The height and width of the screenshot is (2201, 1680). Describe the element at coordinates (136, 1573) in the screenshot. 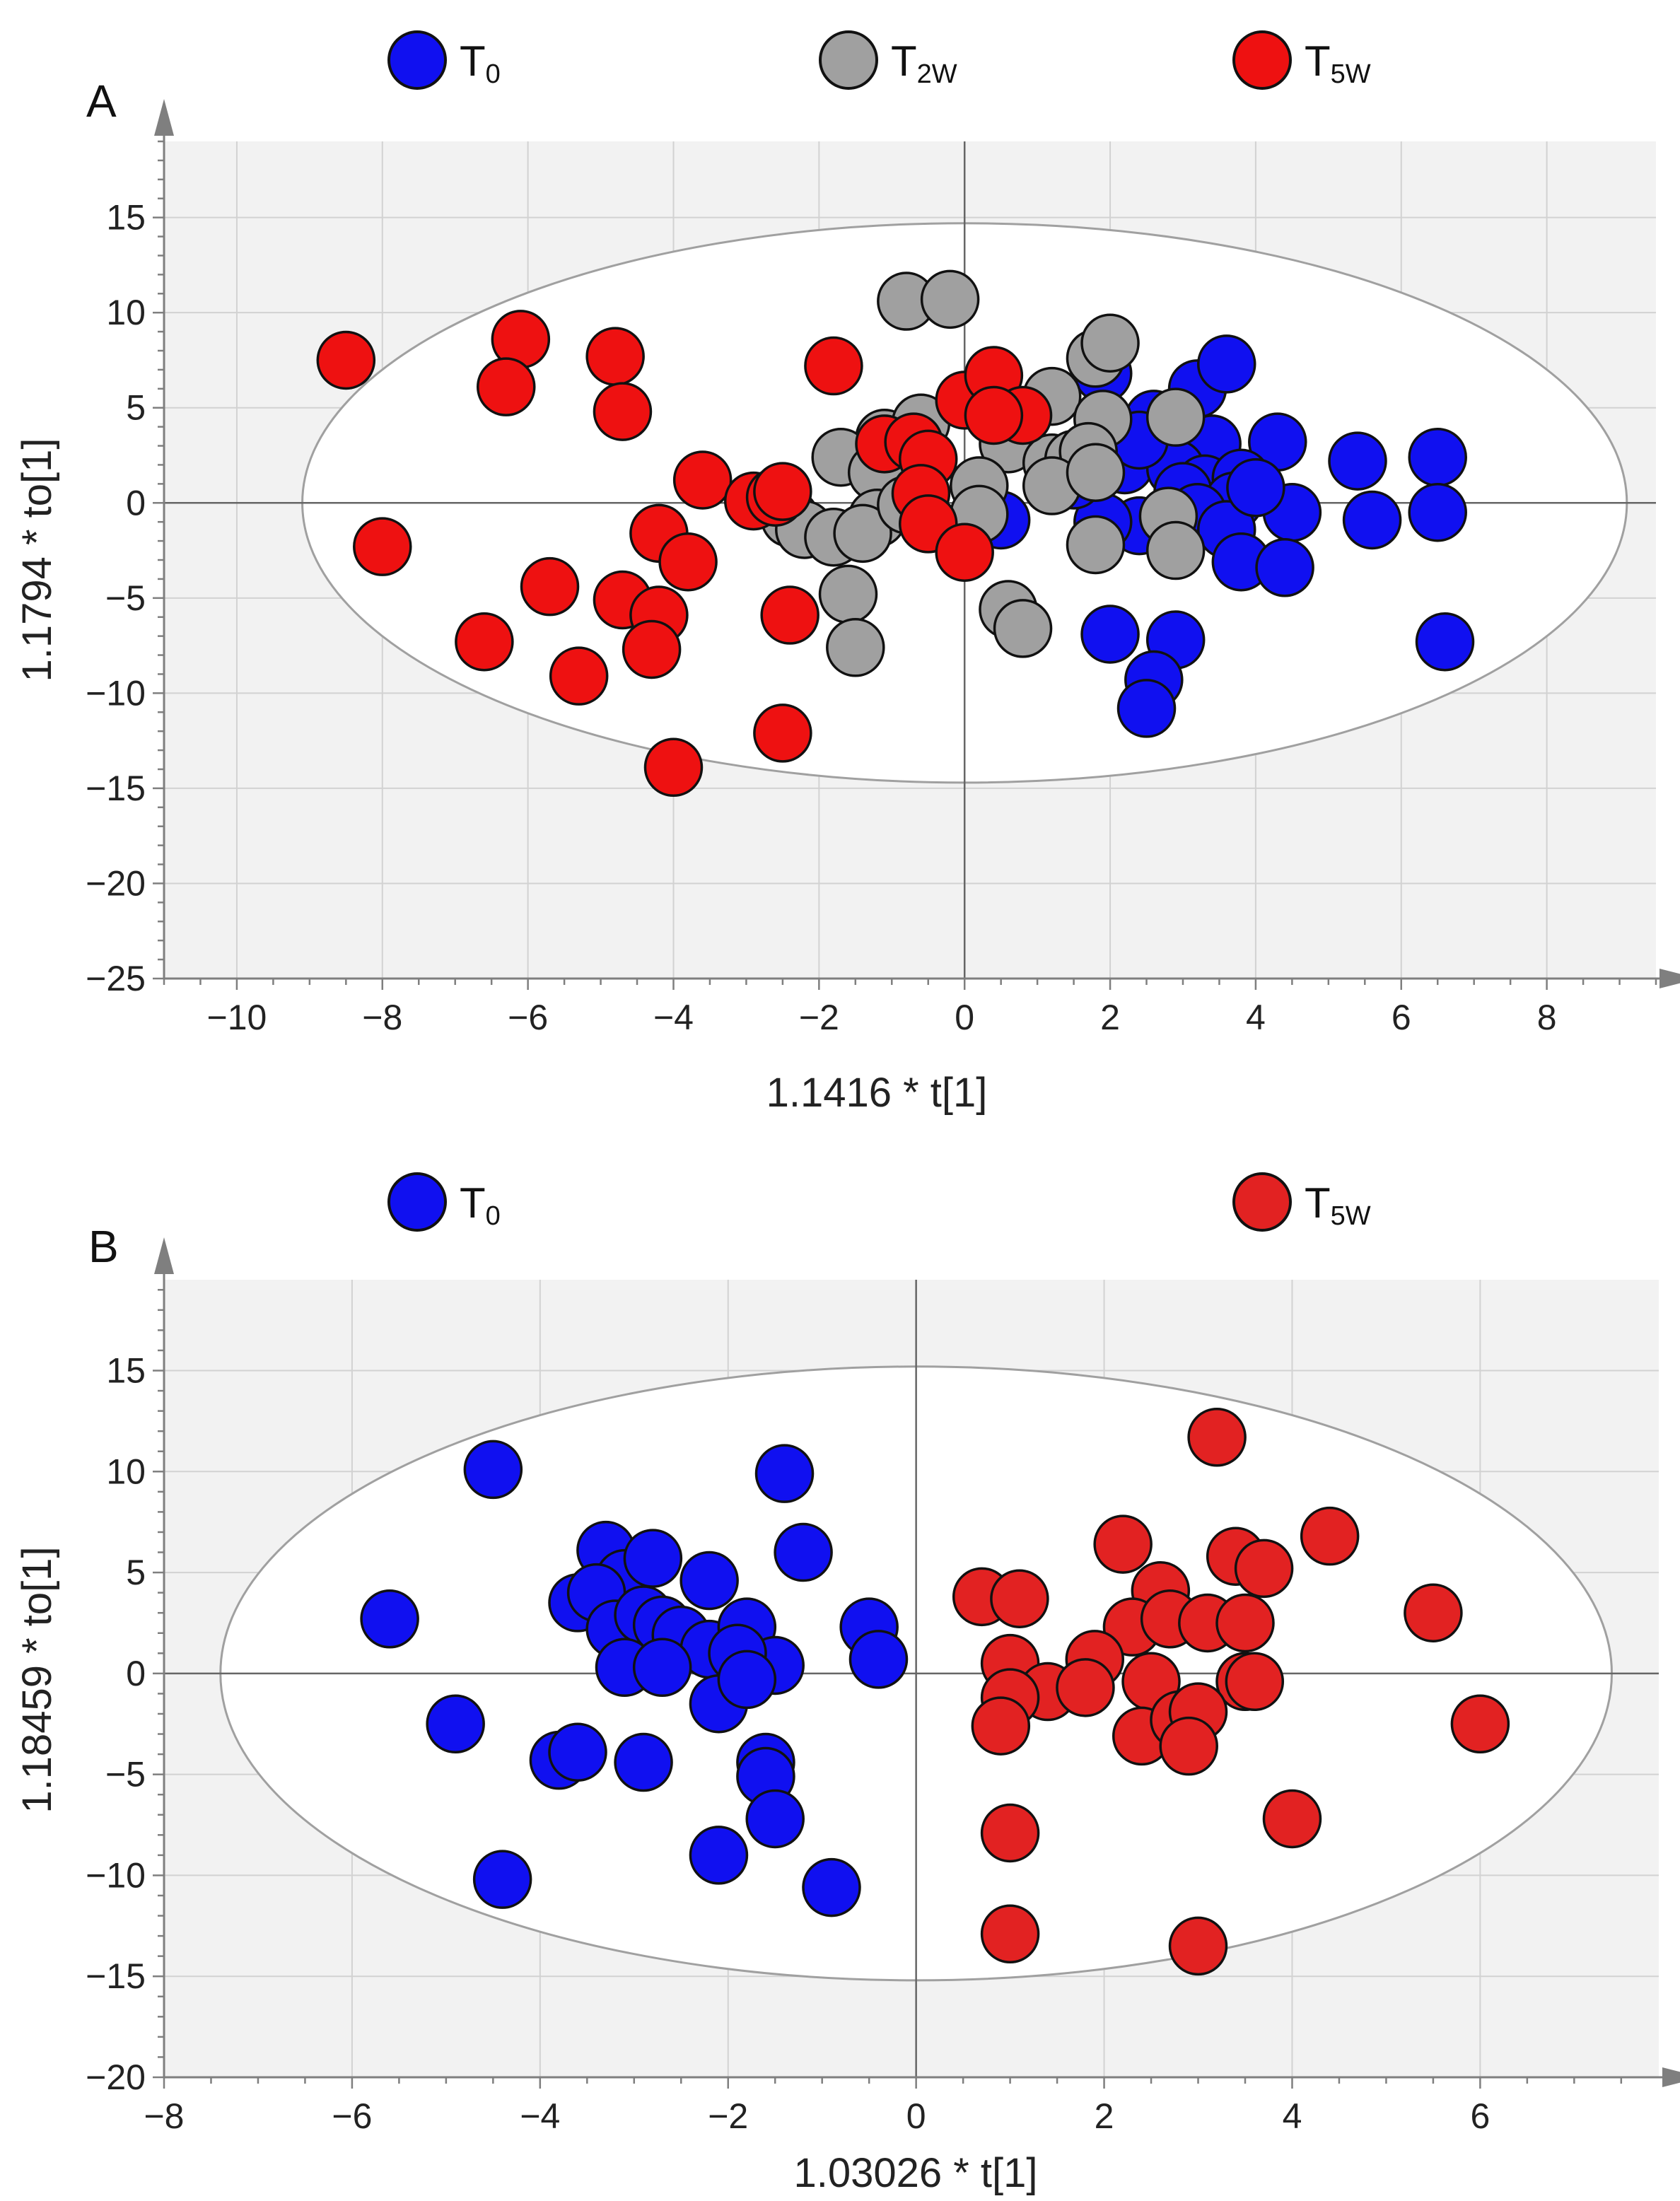

I see `y-tick-label: 5` at that location.